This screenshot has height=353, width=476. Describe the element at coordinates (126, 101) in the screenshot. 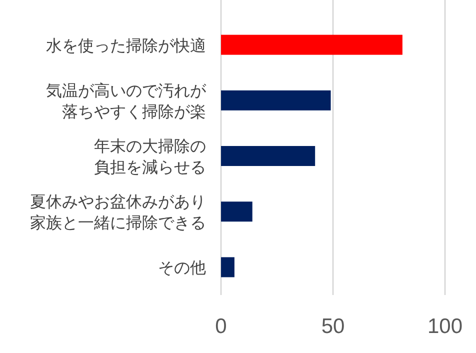

I see `y-tick-label: 気温が高いので汚れが落ちやすく掃除が楽` at that location.